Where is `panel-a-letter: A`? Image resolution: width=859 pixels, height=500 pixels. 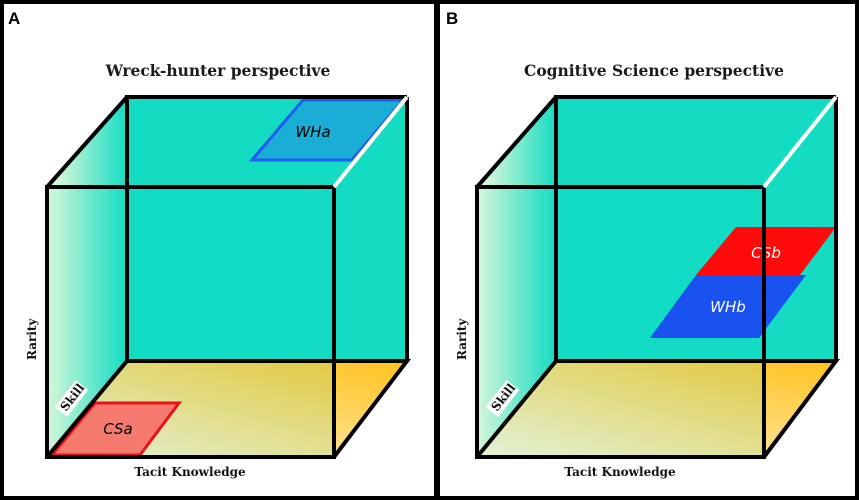 panel-a-letter: A is located at coordinates (14, 18).